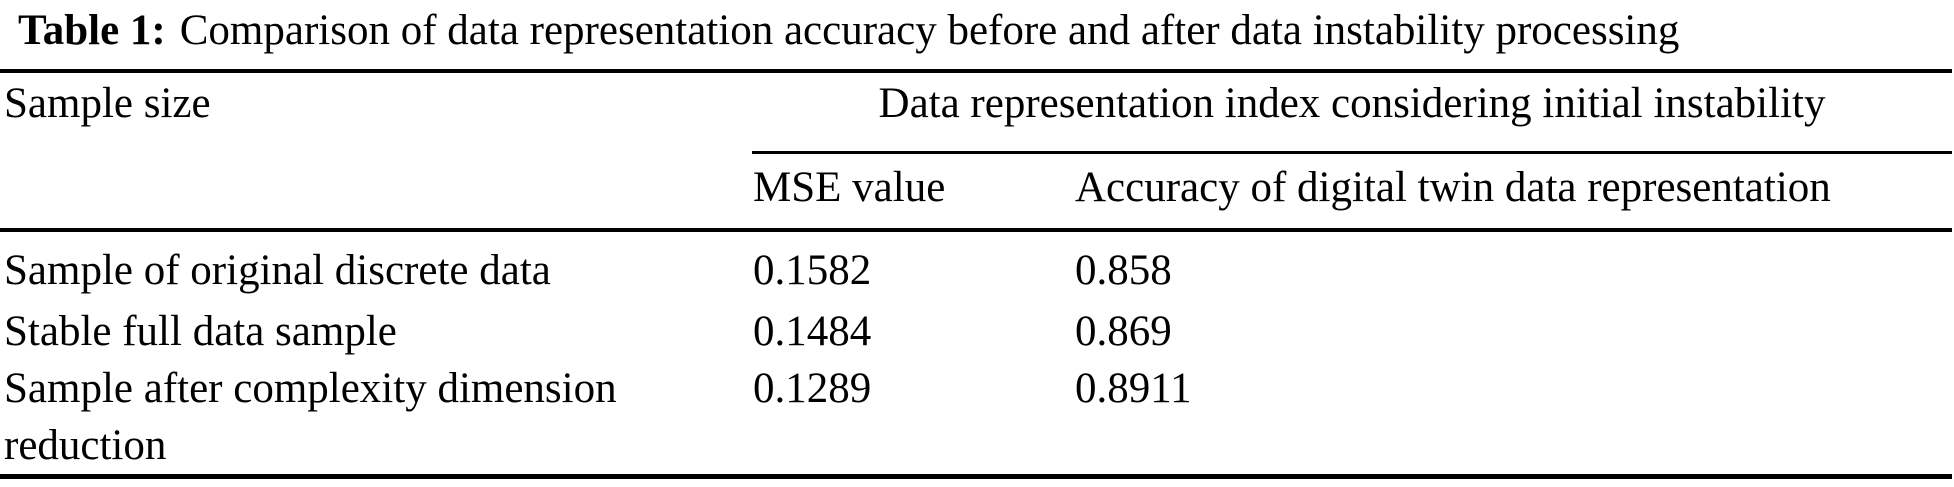 The image size is (1954, 487). Describe the element at coordinates (1123, 270) in the screenshot. I see `table-row-accuracy: 0.858` at that location.